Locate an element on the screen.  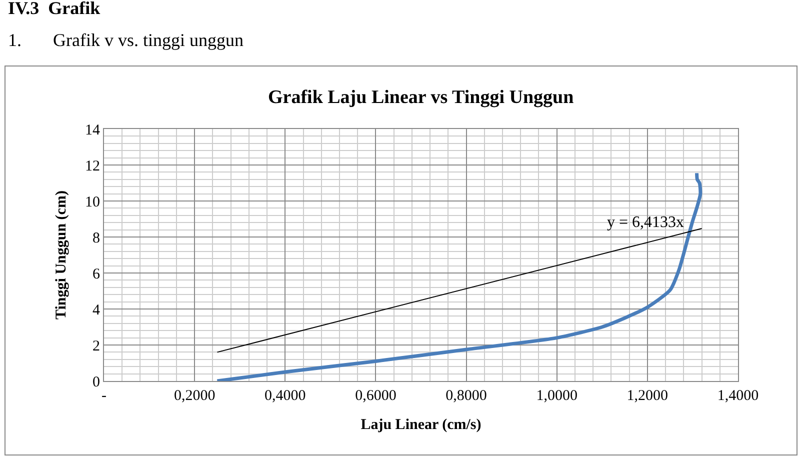
y-tick-label: 0 is located at coordinates (96, 382).